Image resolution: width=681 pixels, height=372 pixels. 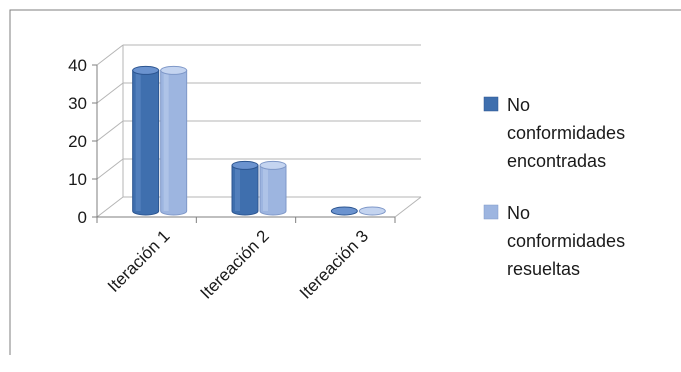 What do you see at coordinates (139, 261) in the screenshot?
I see `x-category-label: Iteración 1` at bounding box center [139, 261].